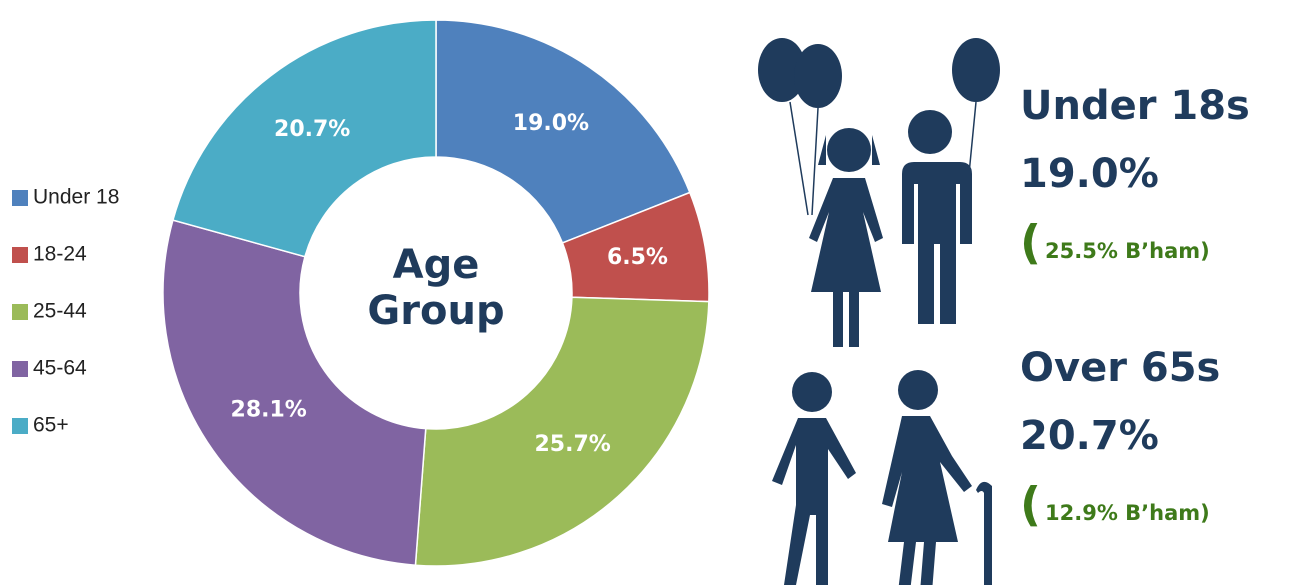 The image size is (1298, 585). I want to click on highlight-value: 19.0%, so click(1089, 174).